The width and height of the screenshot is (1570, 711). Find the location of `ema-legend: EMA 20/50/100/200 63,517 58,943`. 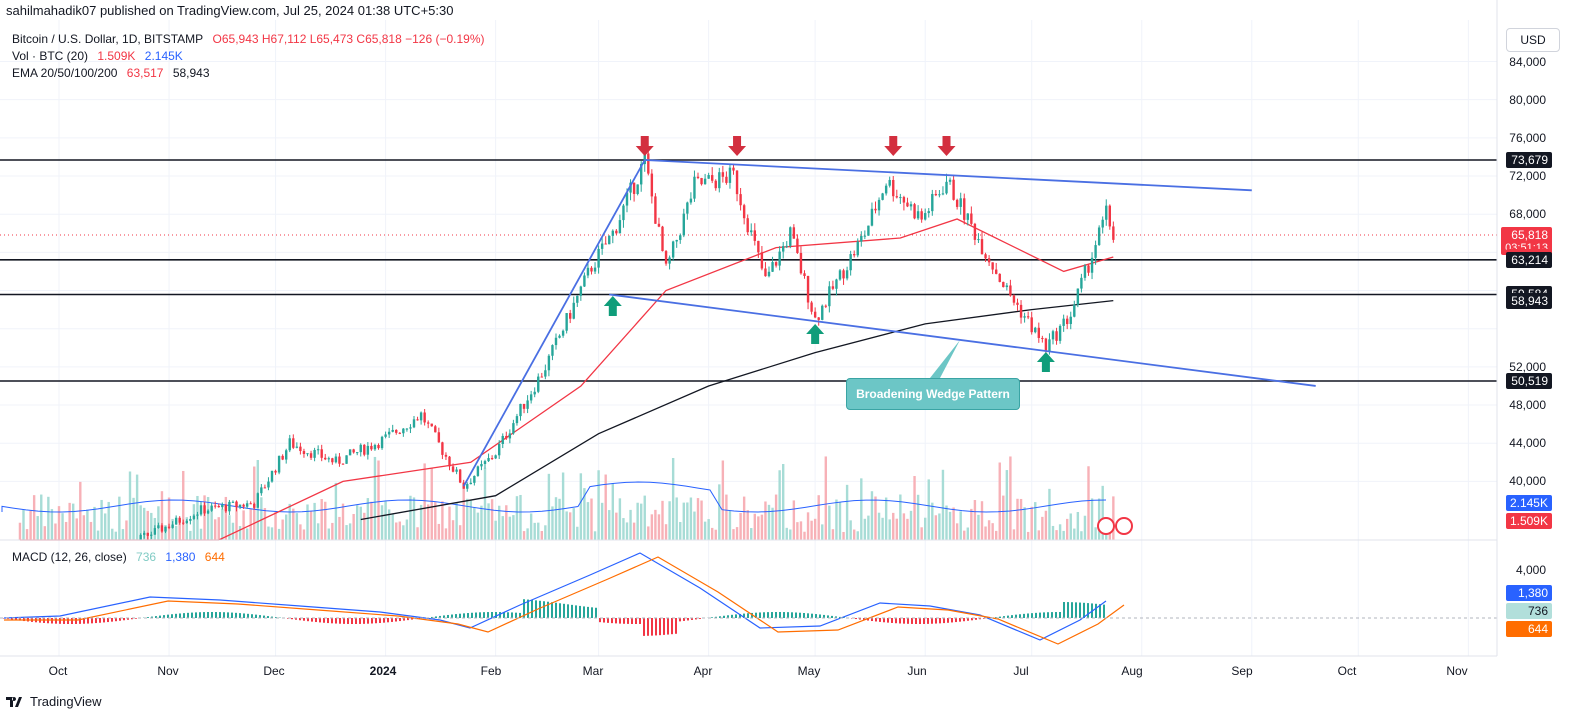

ema-legend: EMA 20/50/100/200 63,517 58,943 is located at coordinates (114, 73).